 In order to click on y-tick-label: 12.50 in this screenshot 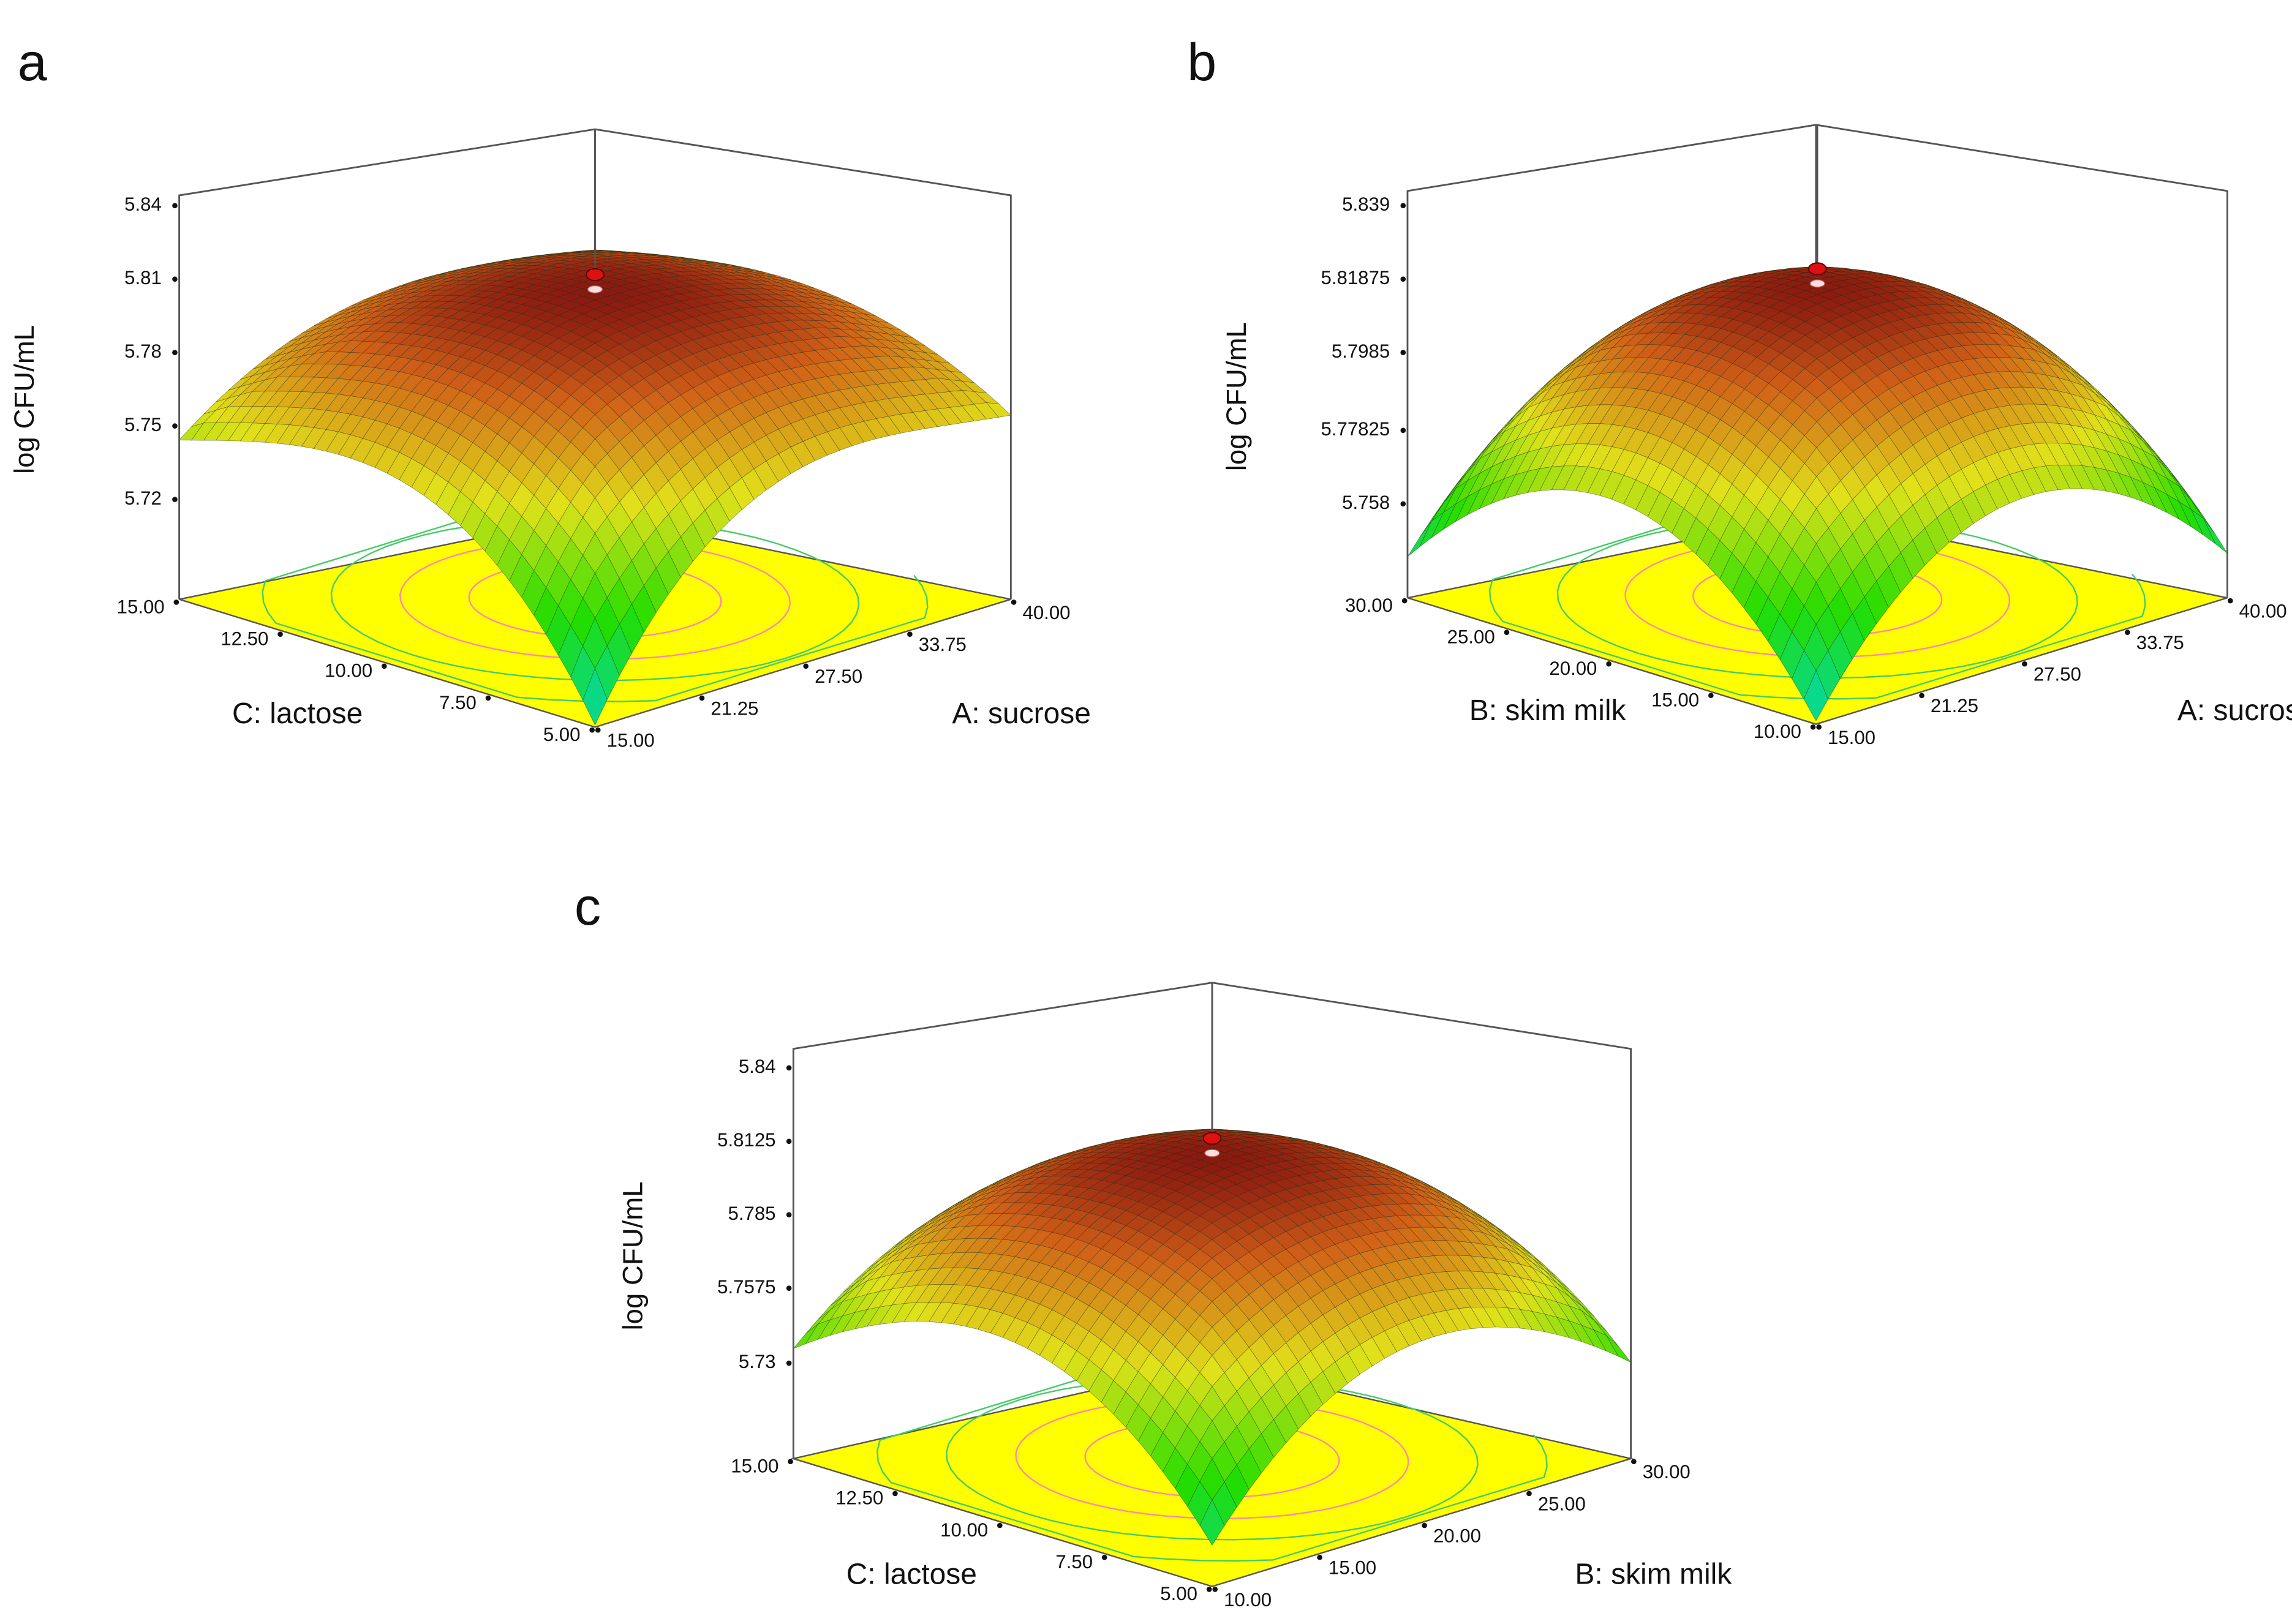, I will do `click(859, 1498)`.